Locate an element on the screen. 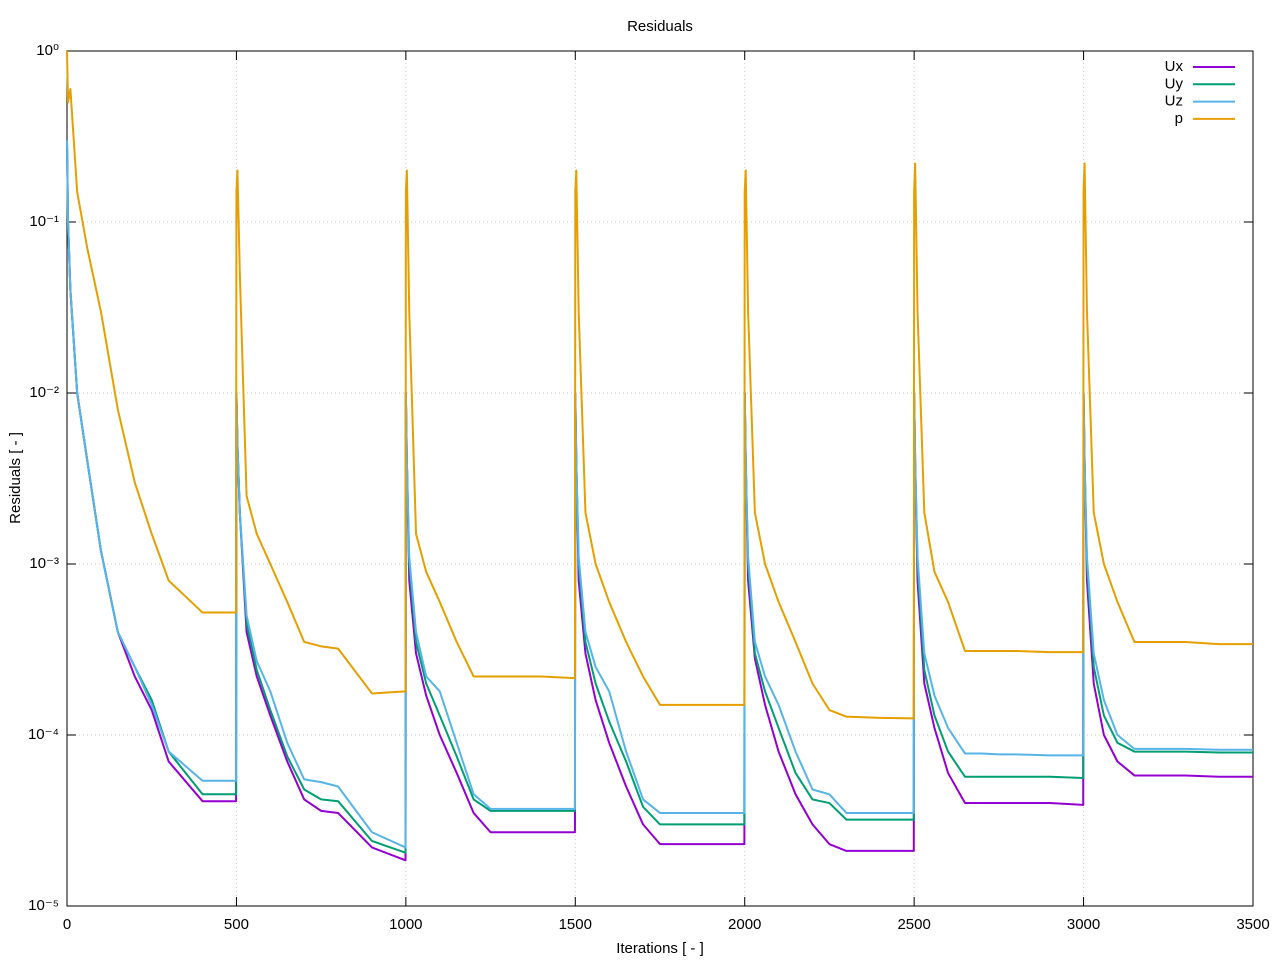  y-tick-label: 10⁻³ is located at coordinates (44, 563).